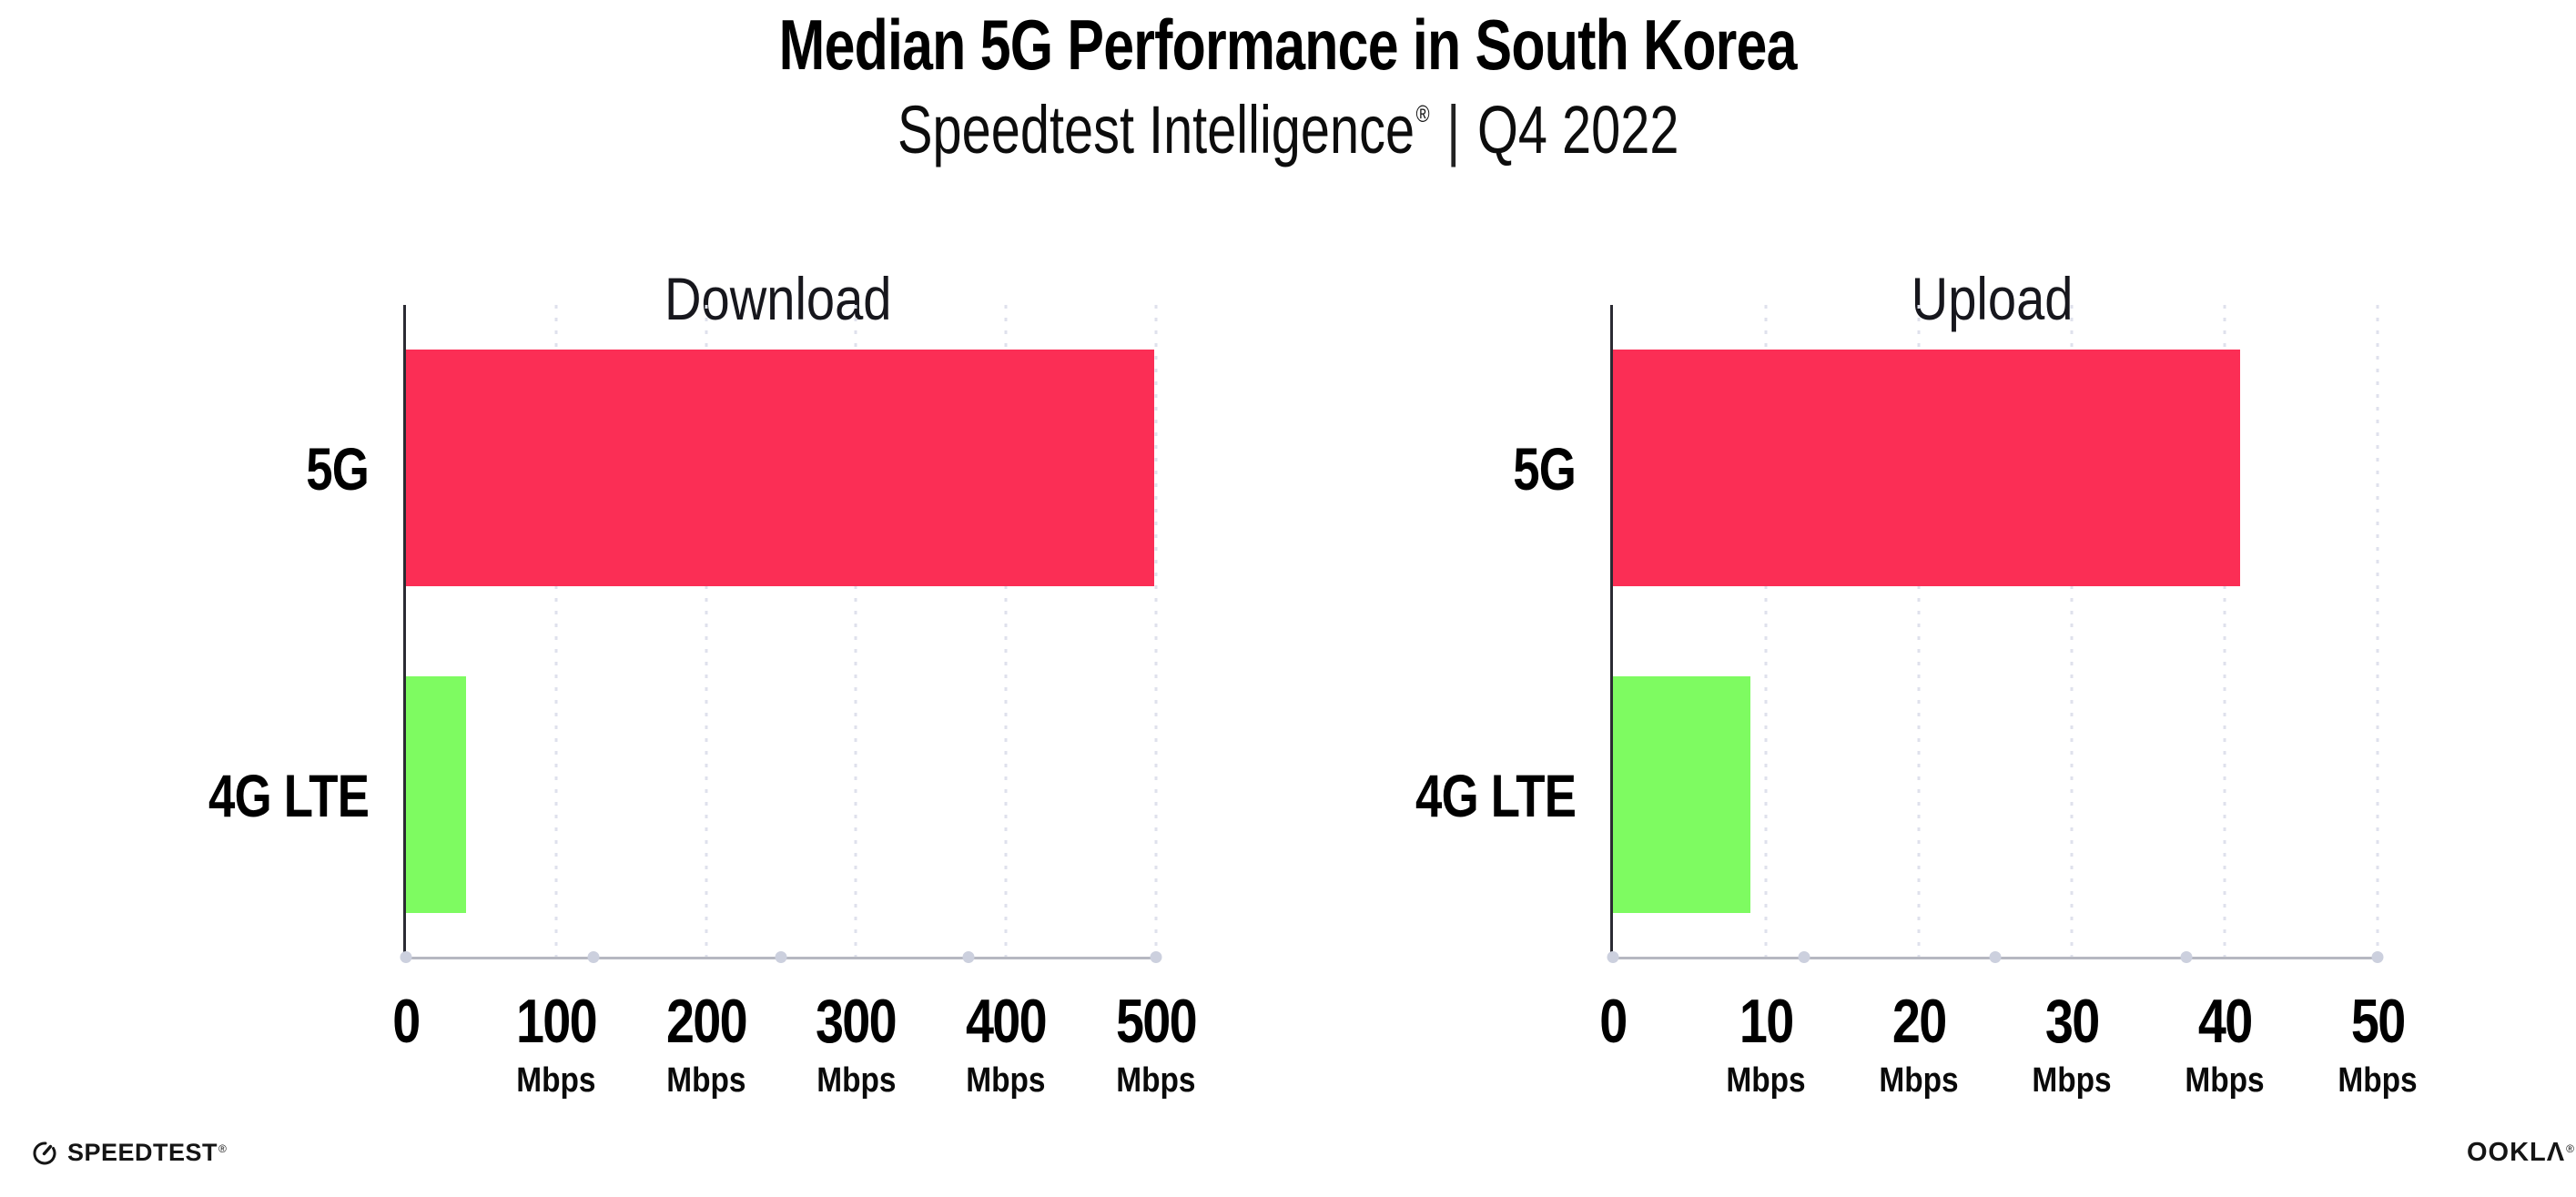 The image size is (2576, 1197). I want to click on x-tick-value-100: 100, so click(556, 1021).